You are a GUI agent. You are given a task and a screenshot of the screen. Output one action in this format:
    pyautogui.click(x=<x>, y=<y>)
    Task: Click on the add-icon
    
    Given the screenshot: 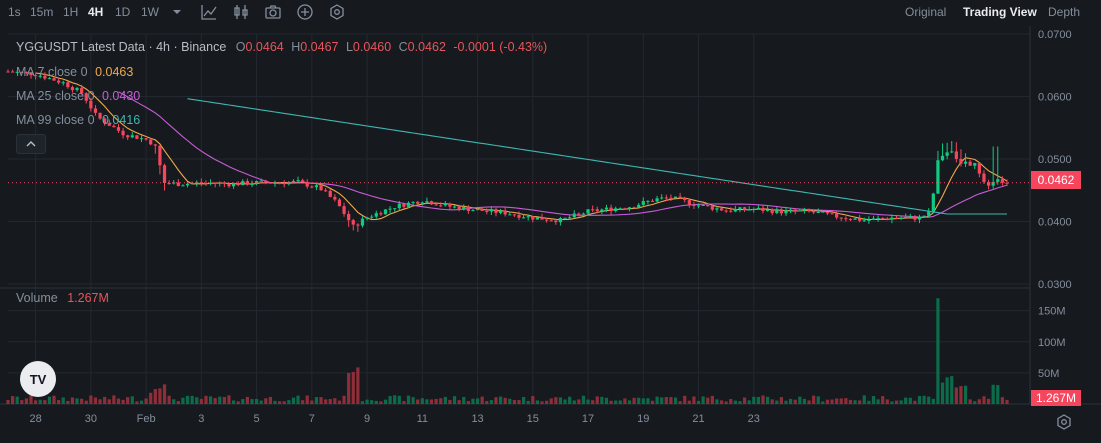 What is the action you would take?
    pyautogui.click(x=305, y=12)
    